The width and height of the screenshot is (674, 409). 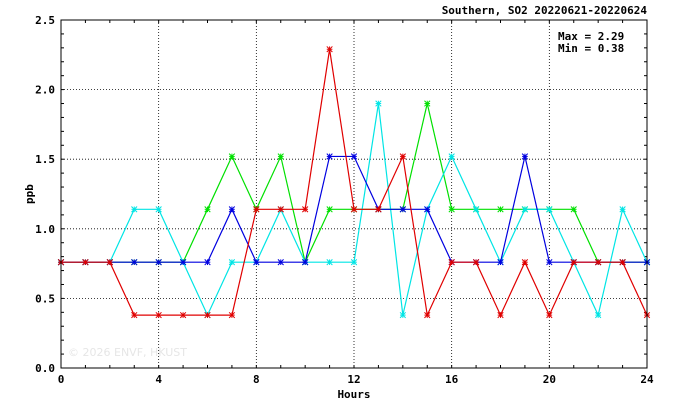 I want to click on x-tick-label: 12, so click(x=353, y=379).